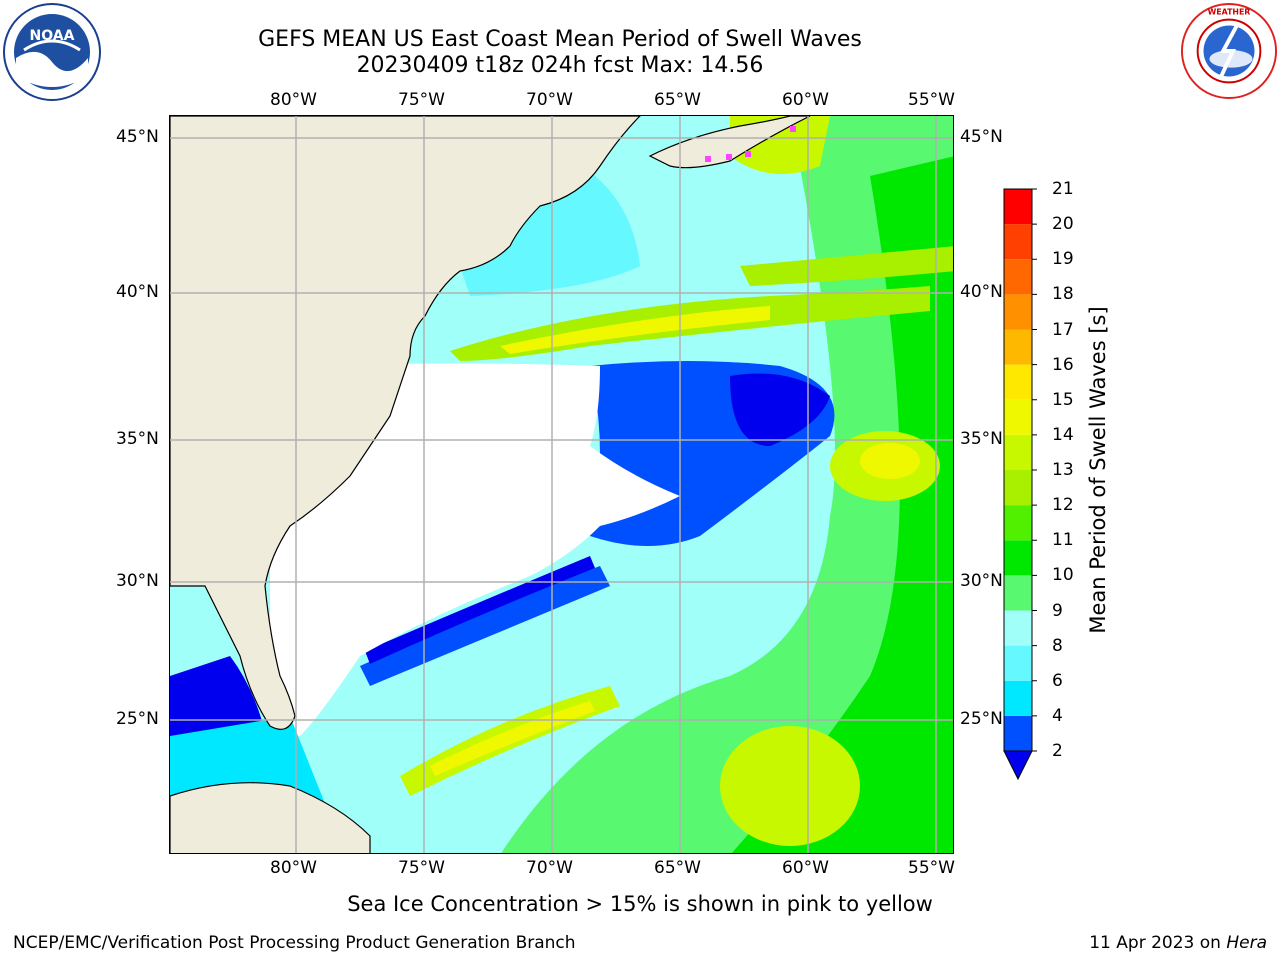 The width and height of the screenshot is (1280, 960). Describe the element at coordinates (1063, 329) in the screenshot. I see `colorbar-tick: 17` at that location.